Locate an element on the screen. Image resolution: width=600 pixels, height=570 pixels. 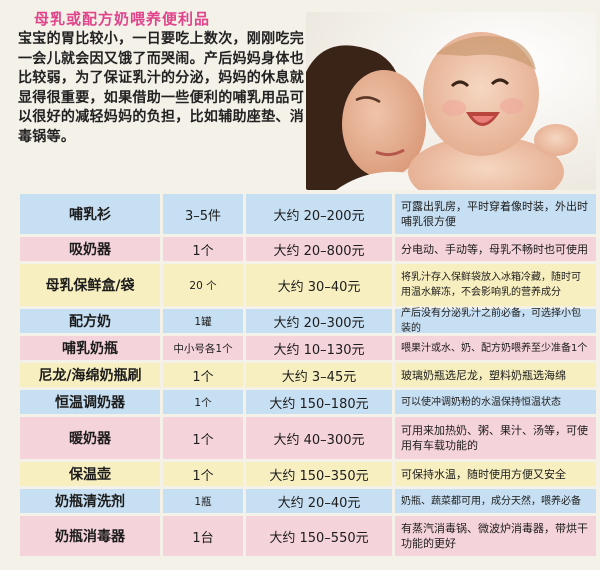
item-note: 分电动、手动等，母乳不畅时也可使用 is located at coordinates (495, 249).